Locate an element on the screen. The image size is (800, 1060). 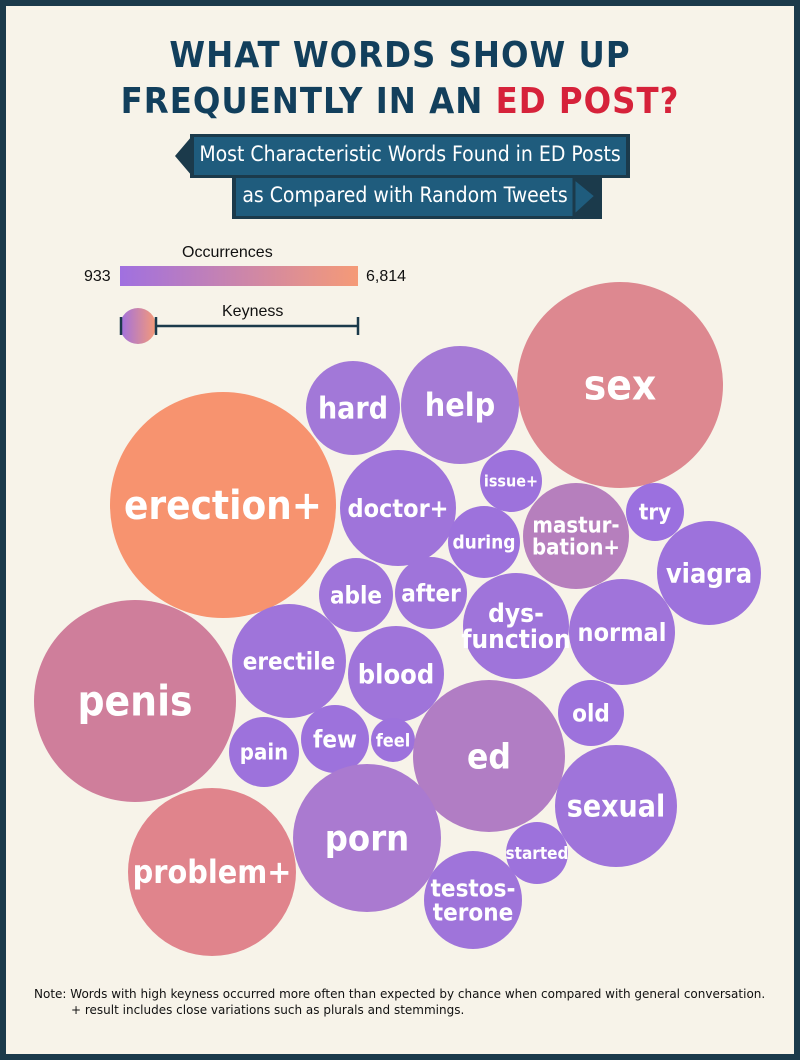
legend-keyness-scale is located at coordinates (239, 326).